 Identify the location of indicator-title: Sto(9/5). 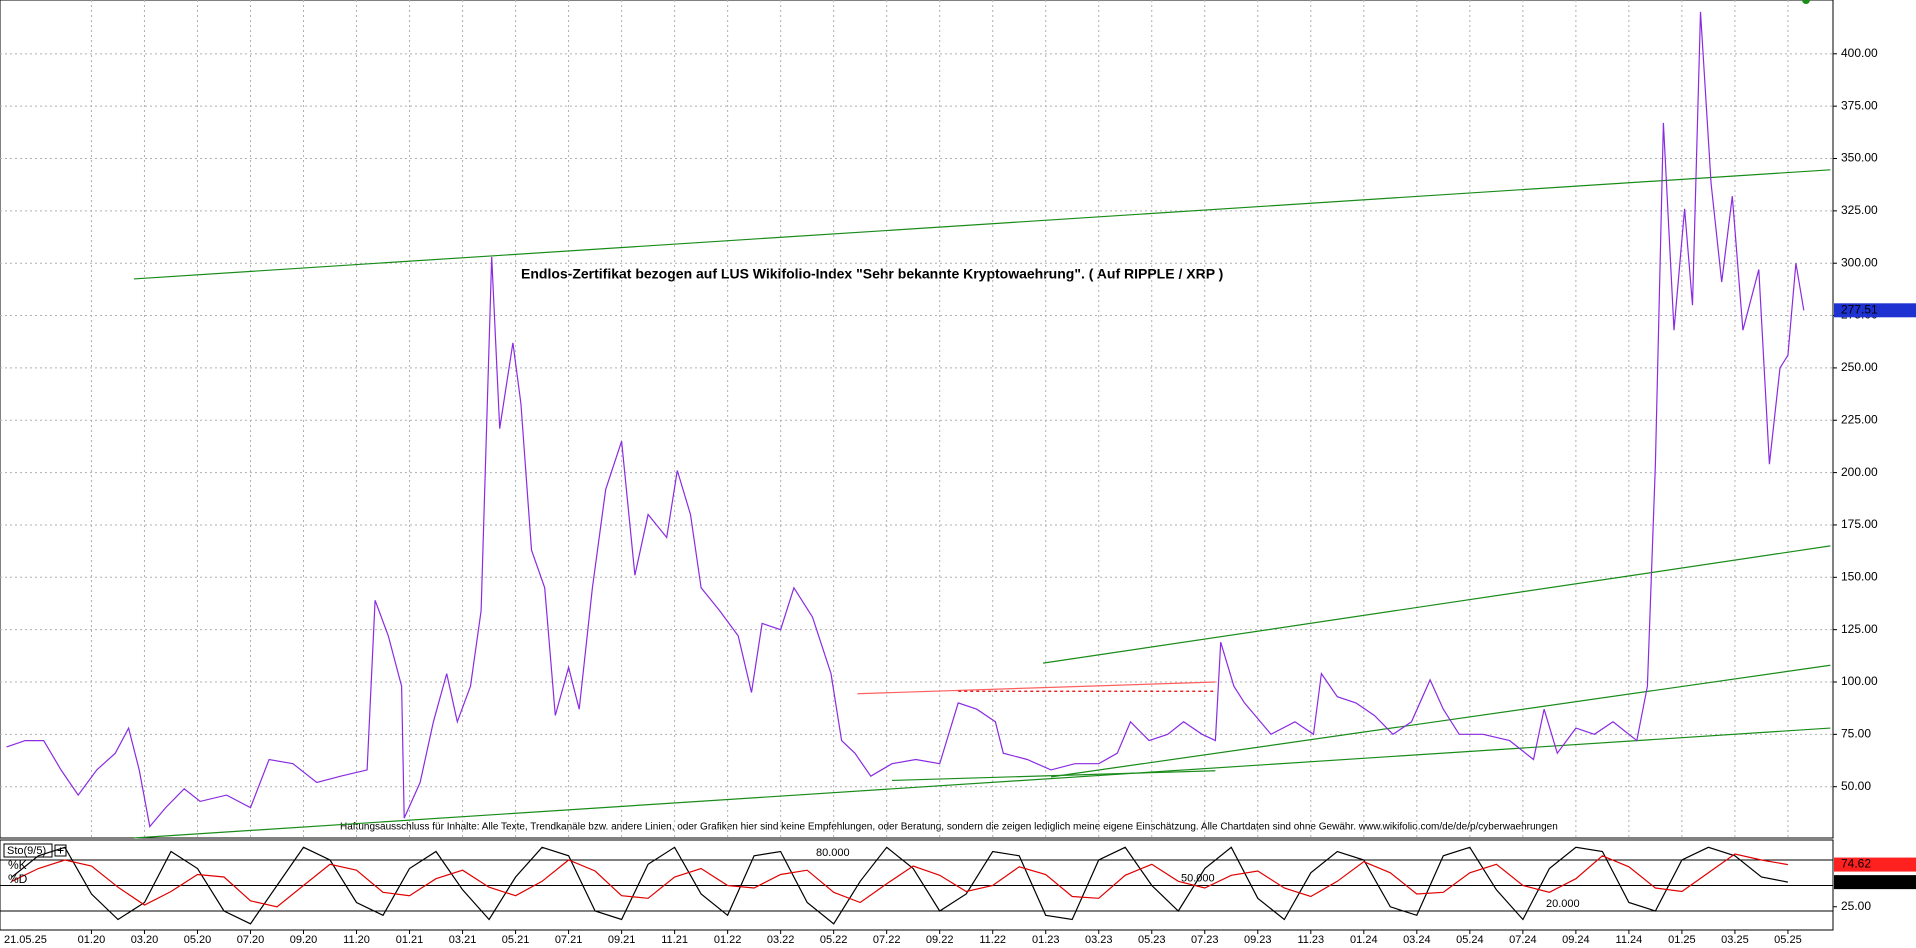
(26, 851).